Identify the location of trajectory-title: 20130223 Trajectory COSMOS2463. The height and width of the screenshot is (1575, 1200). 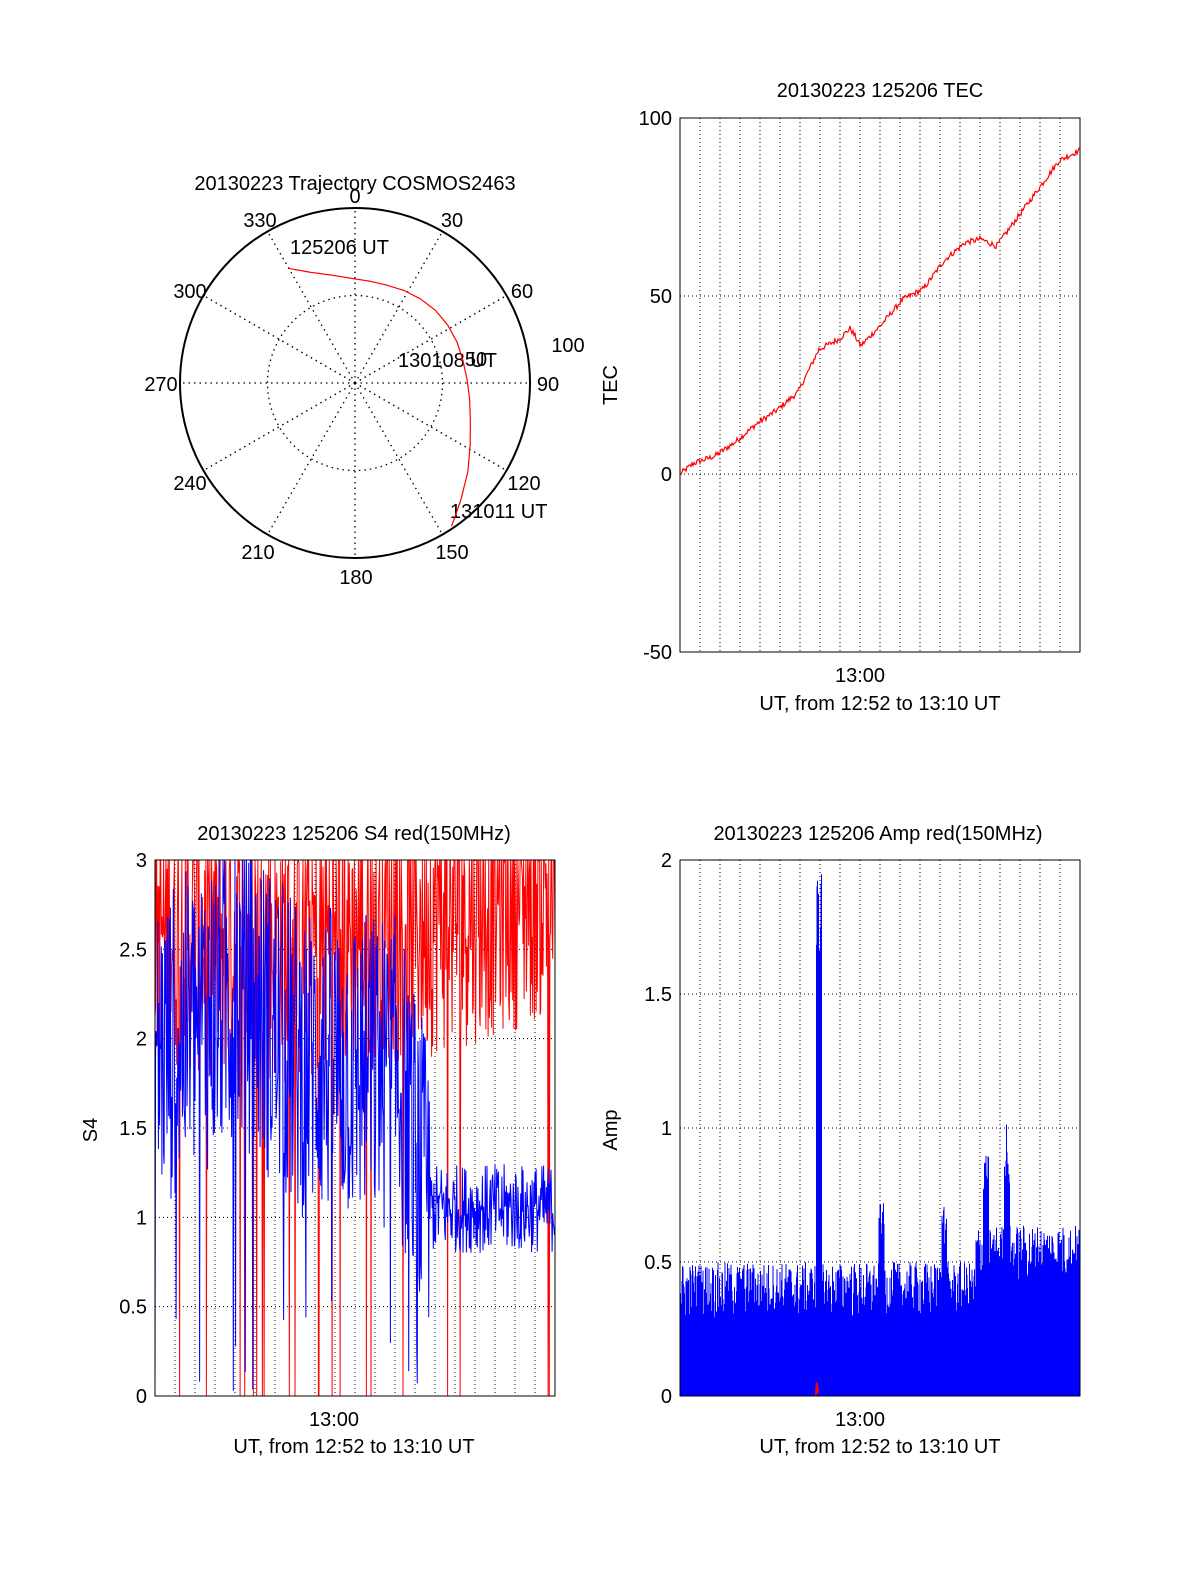
(354, 184).